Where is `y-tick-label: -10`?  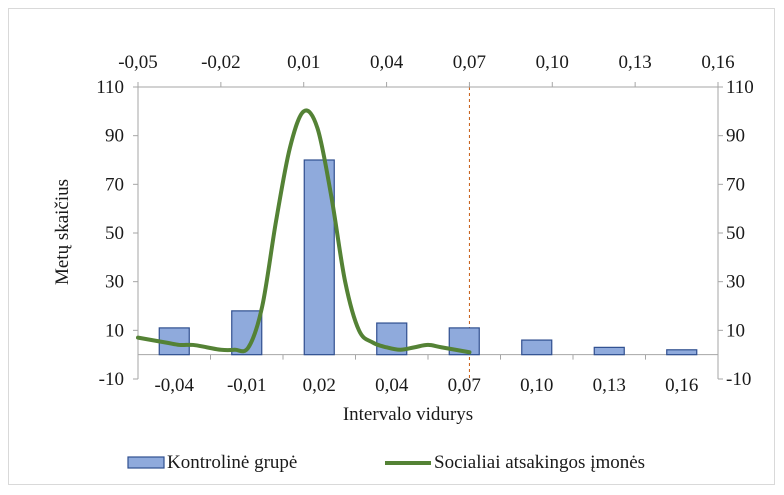 y-tick-label: -10 is located at coordinates (111, 379).